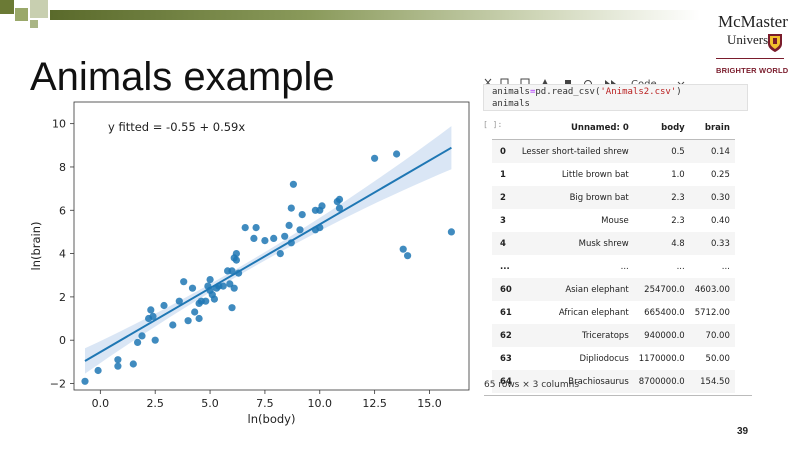 The image size is (800, 450). I want to click on y-tick-label: 8, so click(62, 167).